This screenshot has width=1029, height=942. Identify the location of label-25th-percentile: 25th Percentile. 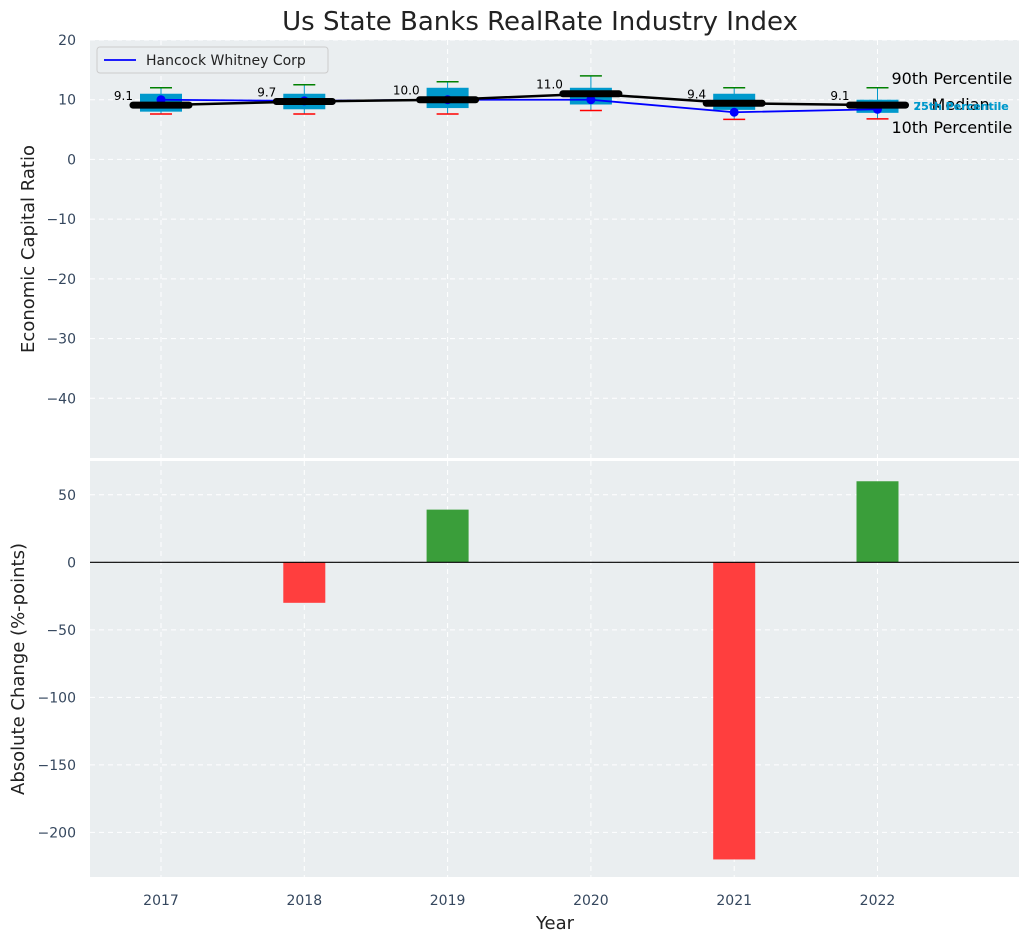
(961, 106).